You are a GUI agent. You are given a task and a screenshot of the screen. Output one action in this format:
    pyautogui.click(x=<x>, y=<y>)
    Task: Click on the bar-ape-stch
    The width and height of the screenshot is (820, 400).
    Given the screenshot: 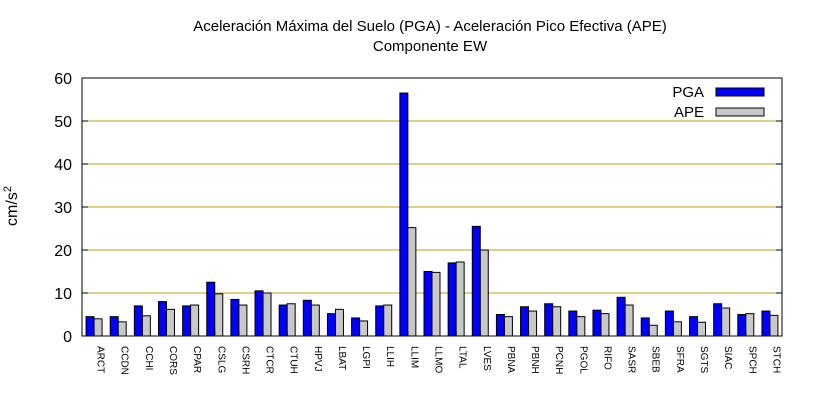 What is the action you would take?
    pyautogui.click(x=774, y=325)
    